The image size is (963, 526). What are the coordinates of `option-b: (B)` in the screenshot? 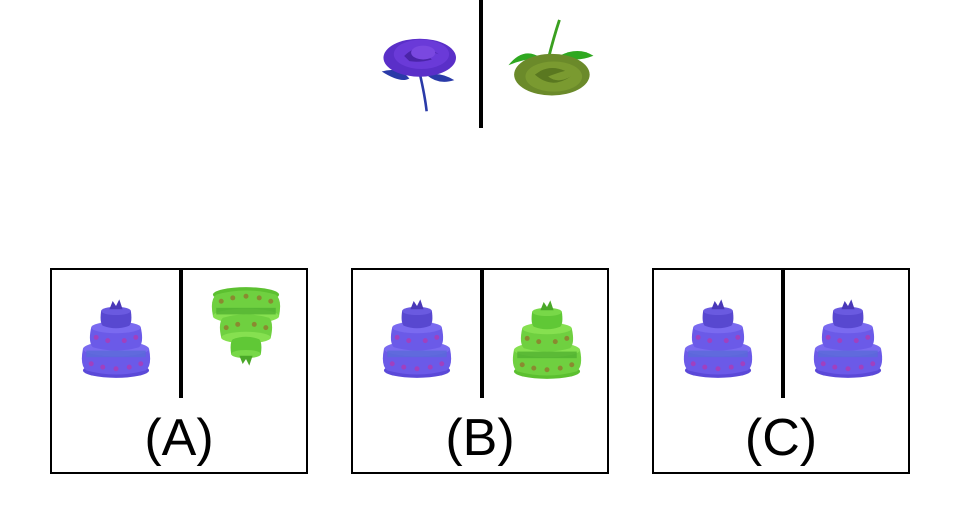 It's located at (480, 371).